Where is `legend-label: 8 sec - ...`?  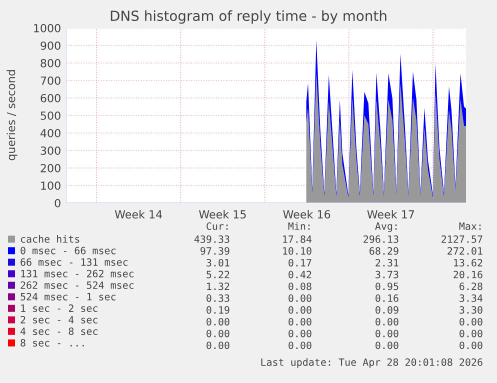 legend-label: 8 sec - ... is located at coordinates (52, 343).